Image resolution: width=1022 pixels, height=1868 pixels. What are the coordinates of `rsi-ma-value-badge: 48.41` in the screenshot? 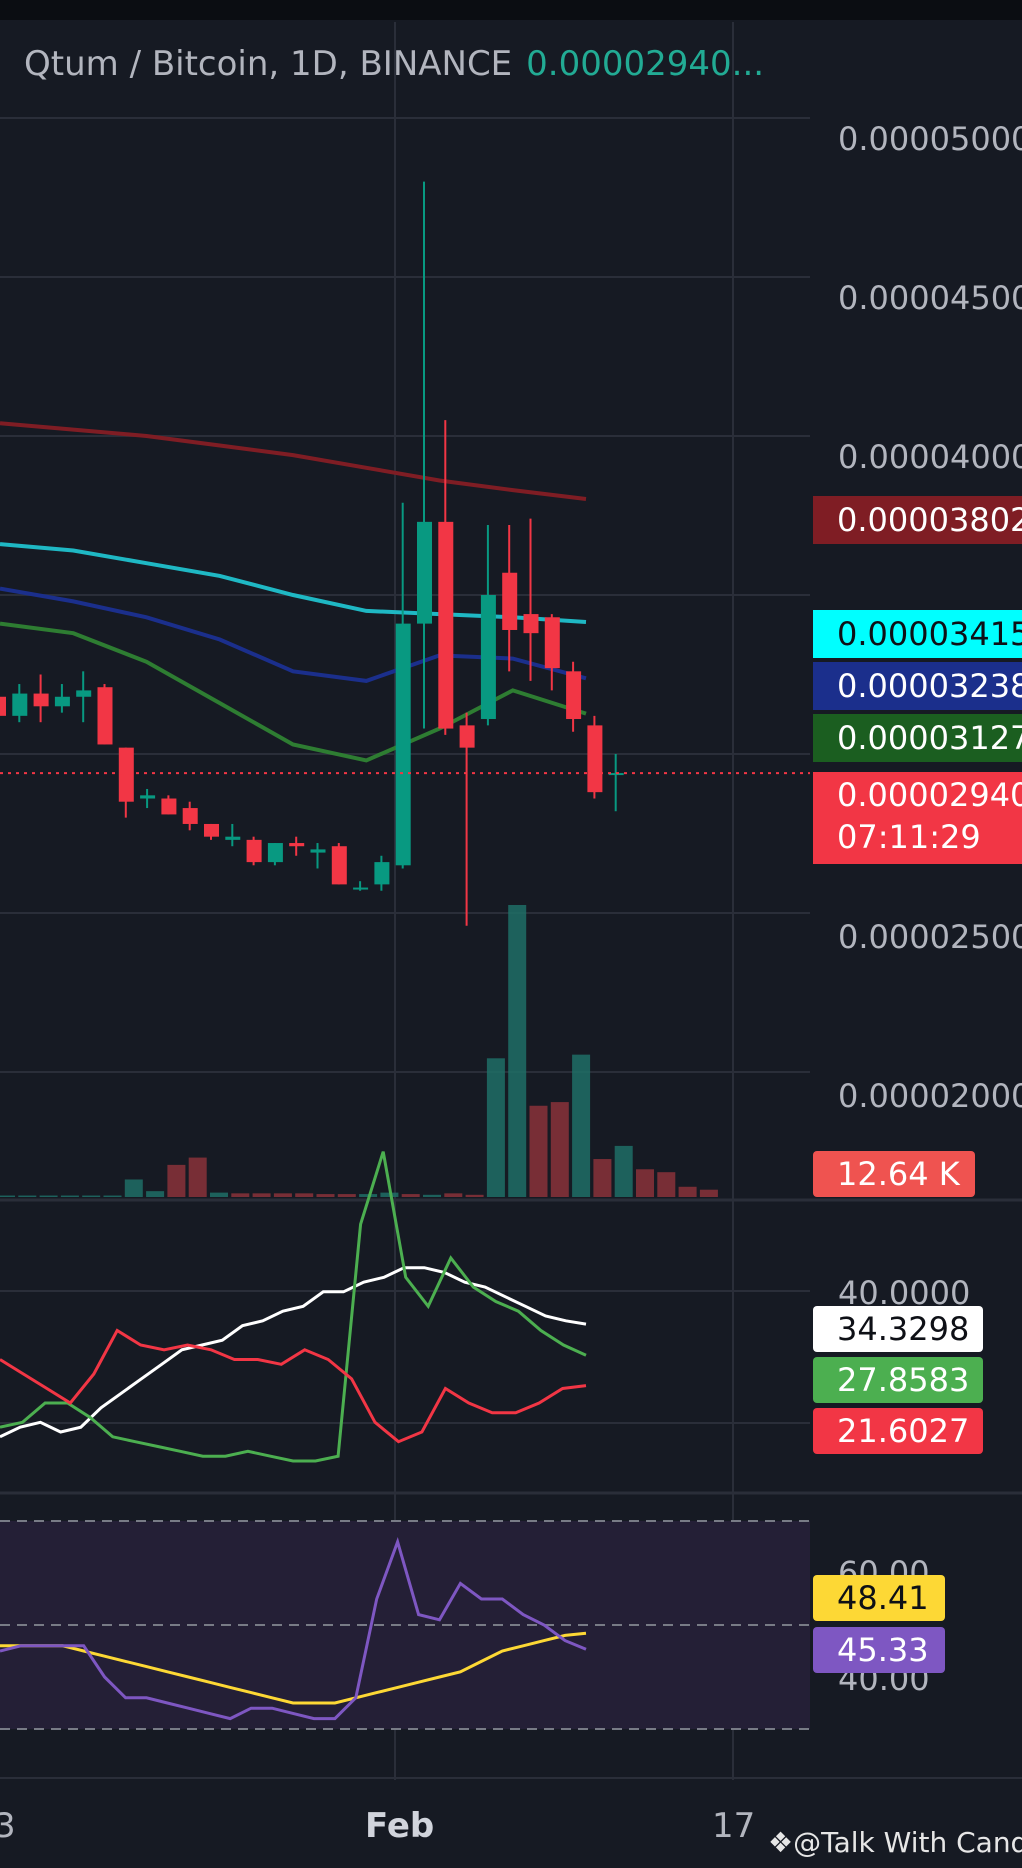 It's located at (879, 1598).